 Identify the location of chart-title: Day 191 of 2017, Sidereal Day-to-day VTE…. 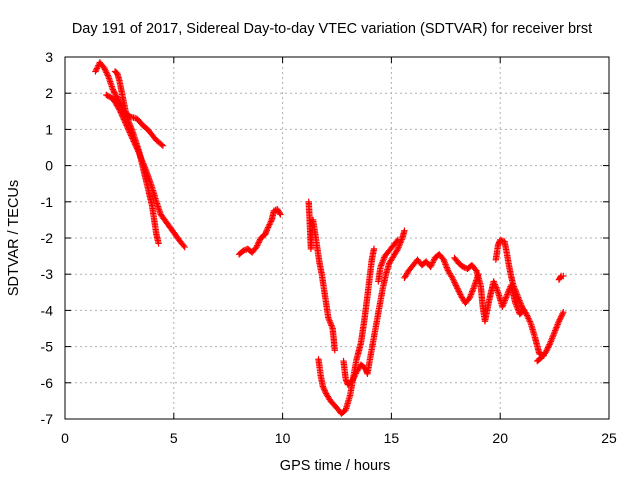
(332, 29).